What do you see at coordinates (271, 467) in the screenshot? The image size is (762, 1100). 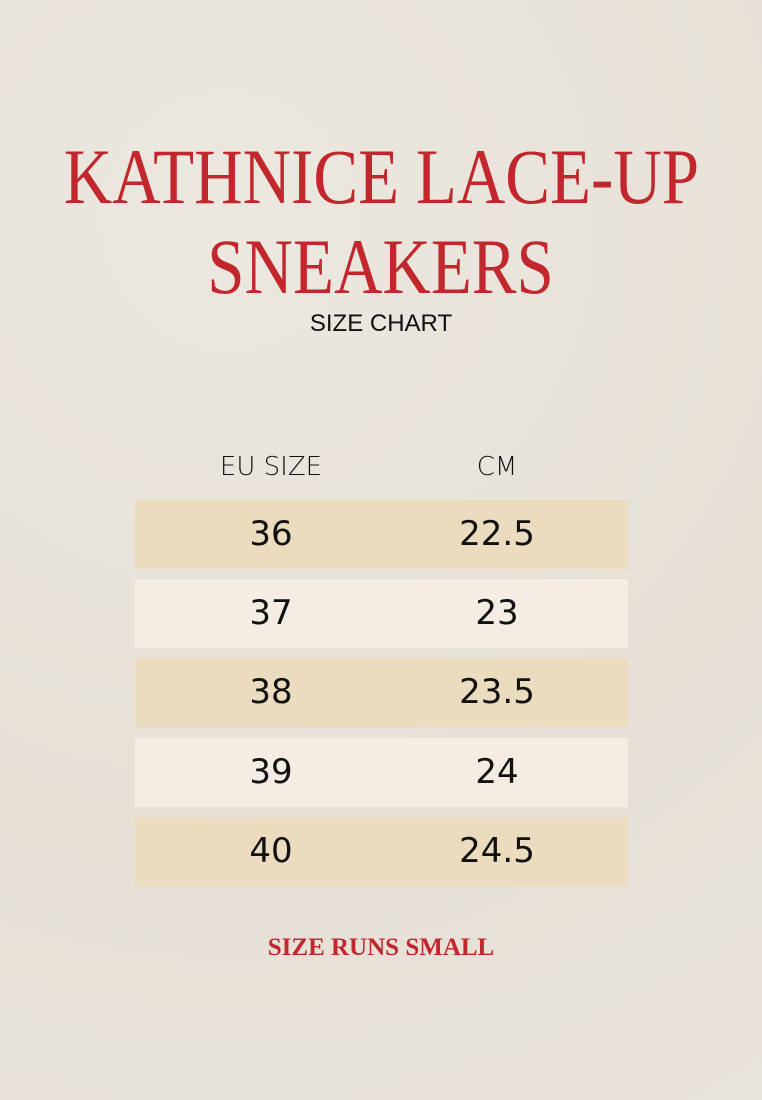 I see `header-eu-size: EU SIZE` at bounding box center [271, 467].